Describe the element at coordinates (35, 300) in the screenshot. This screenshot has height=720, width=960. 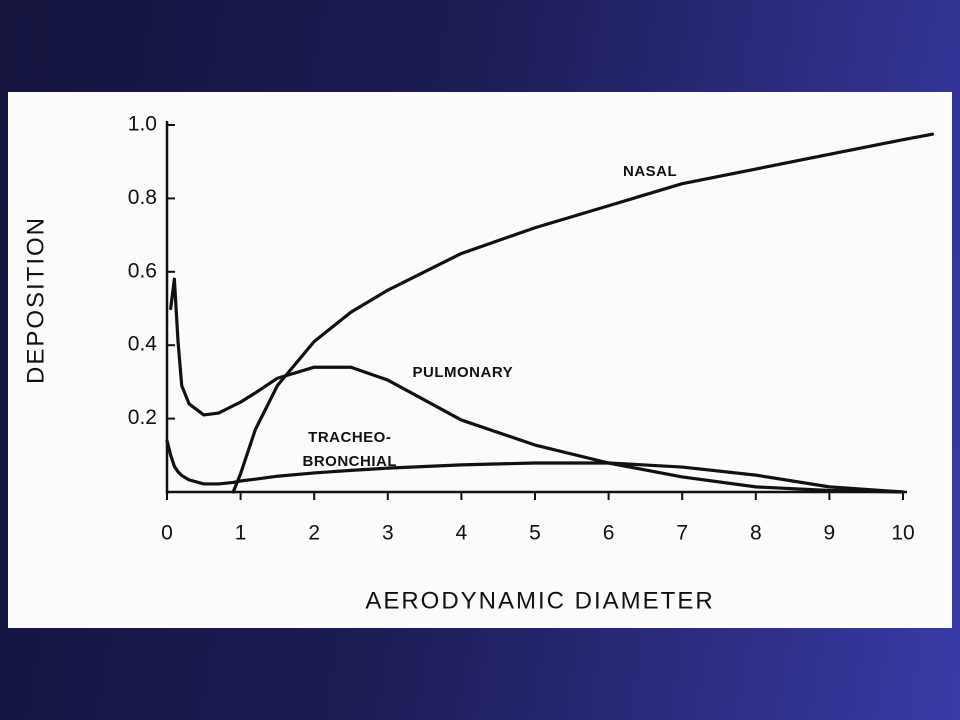
I see `y-axis-label: DEPOSITION` at that location.